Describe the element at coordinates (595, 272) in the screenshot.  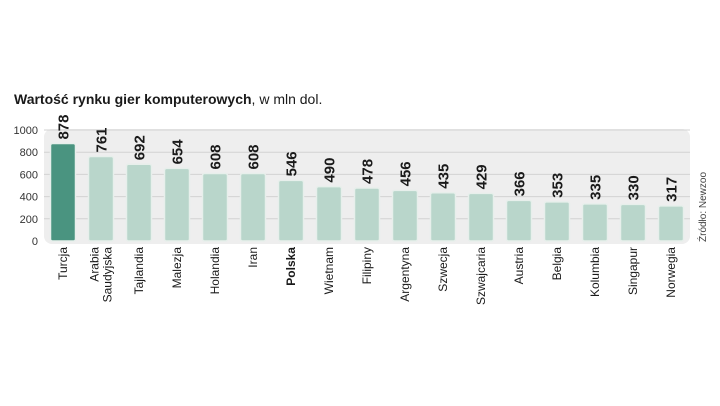
I see `category-label-14: Kolumbia` at that location.